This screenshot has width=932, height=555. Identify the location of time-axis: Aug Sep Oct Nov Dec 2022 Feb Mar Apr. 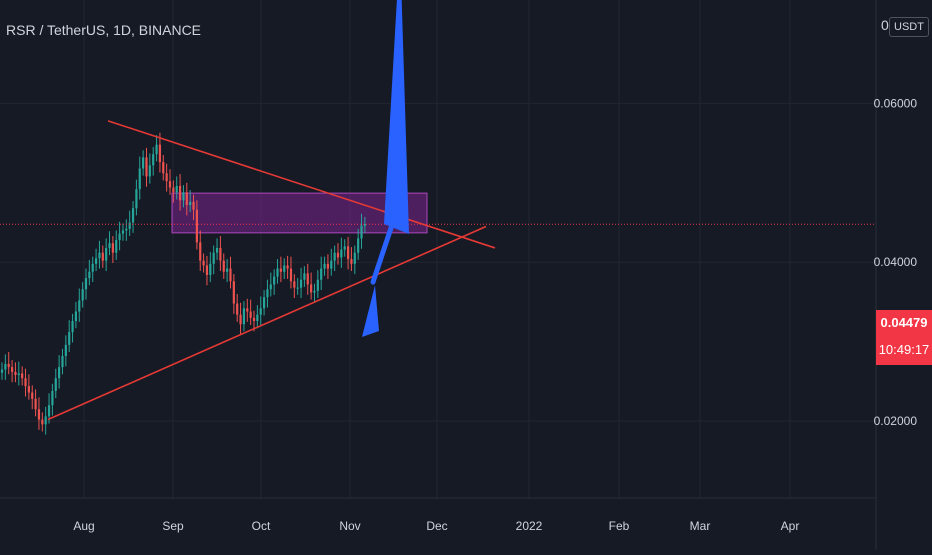
(436, 526).